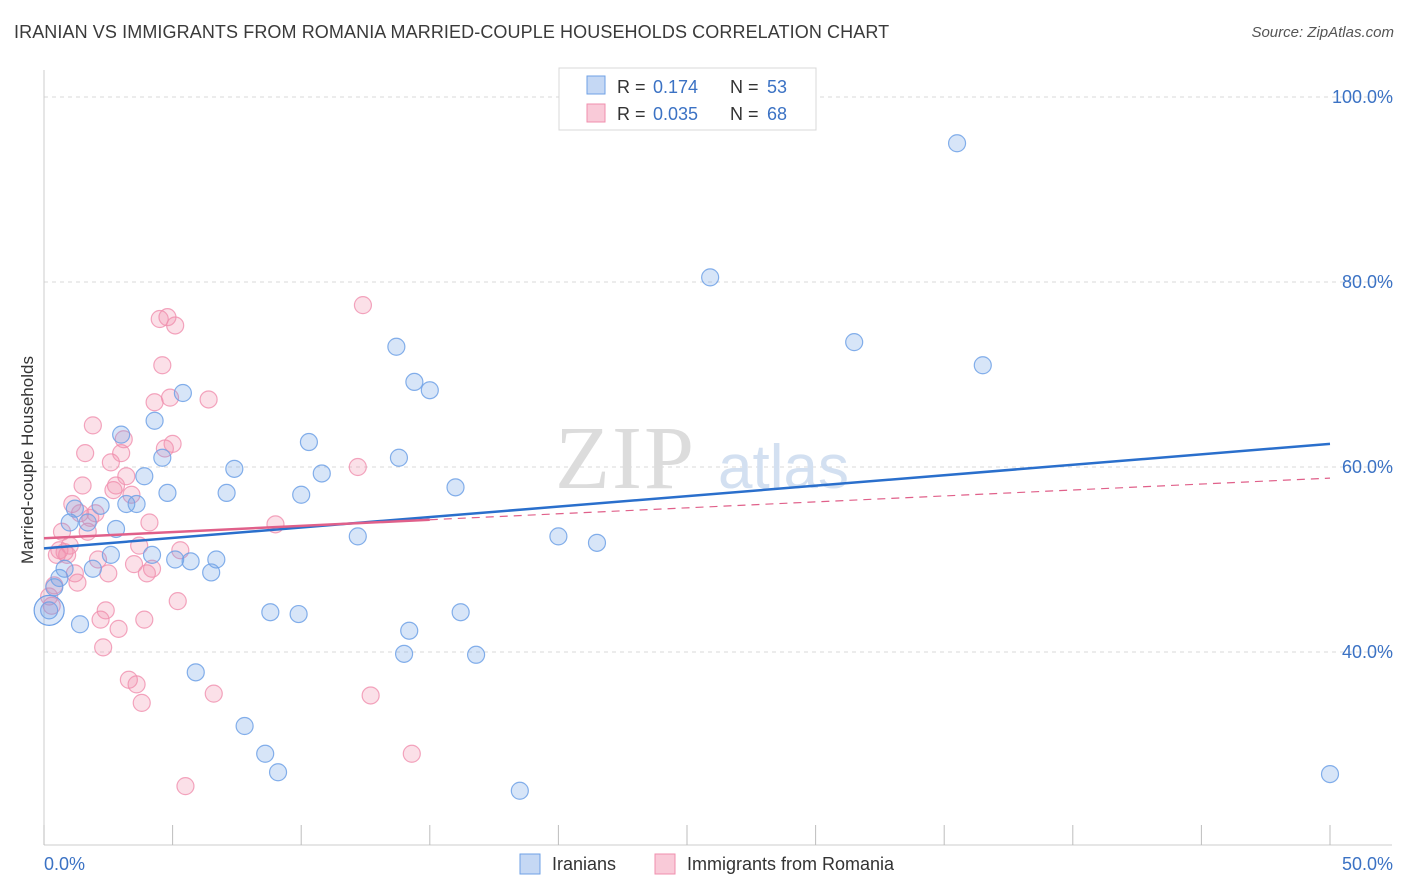 The height and width of the screenshot is (892, 1406). Describe the element at coordinates (631, 114) in the screenshot. I see `legend-top-r-label-2: R =` at that location.